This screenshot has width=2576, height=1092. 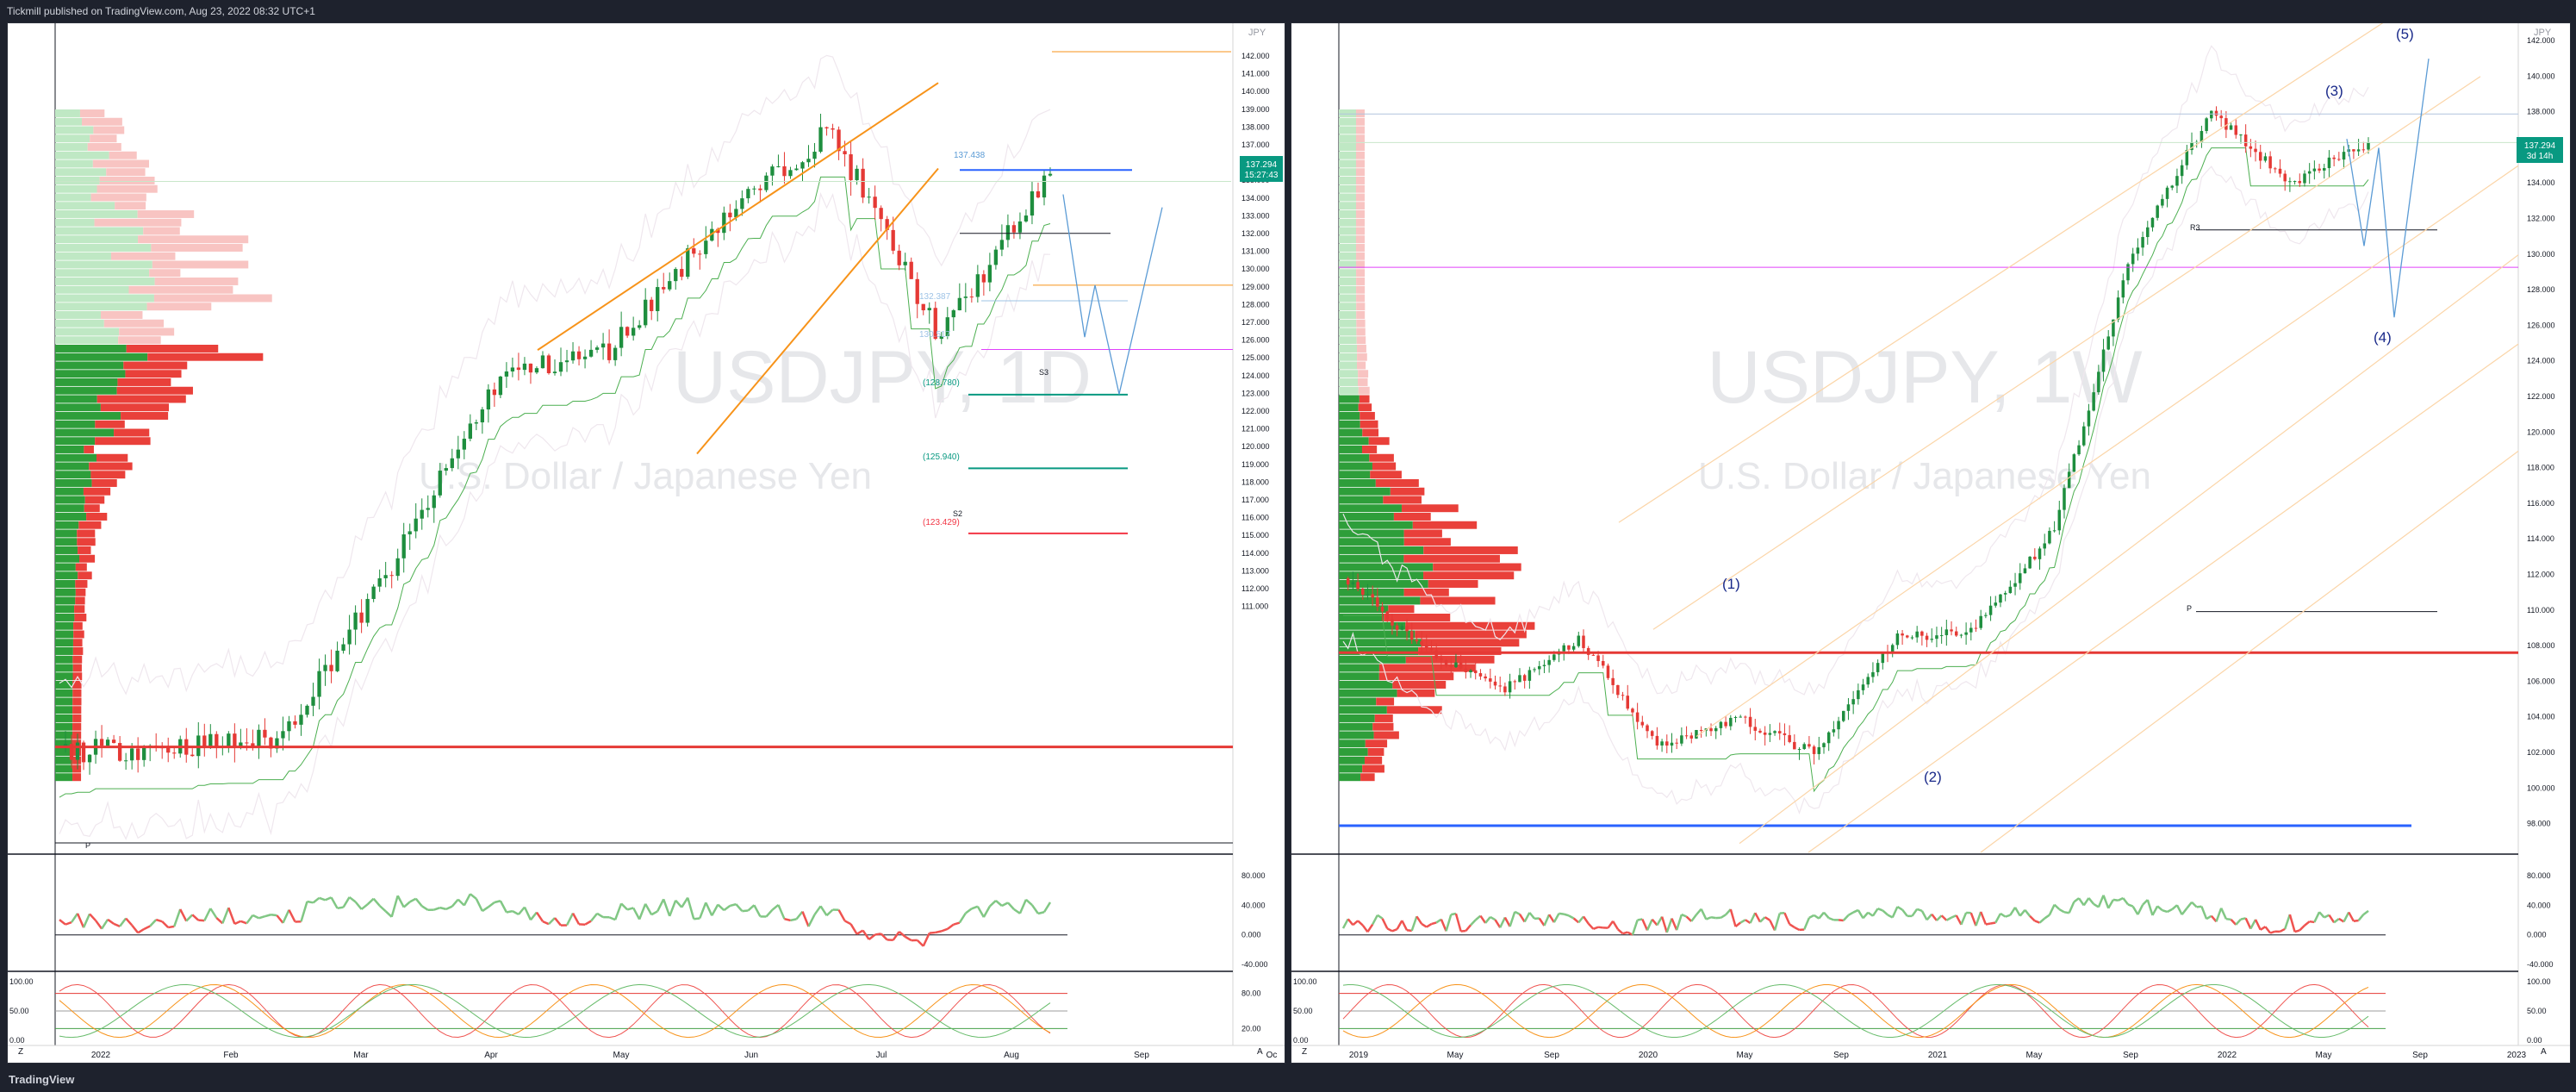 I want to click on price-badge: 137.294, so click(x=2540, y=146).